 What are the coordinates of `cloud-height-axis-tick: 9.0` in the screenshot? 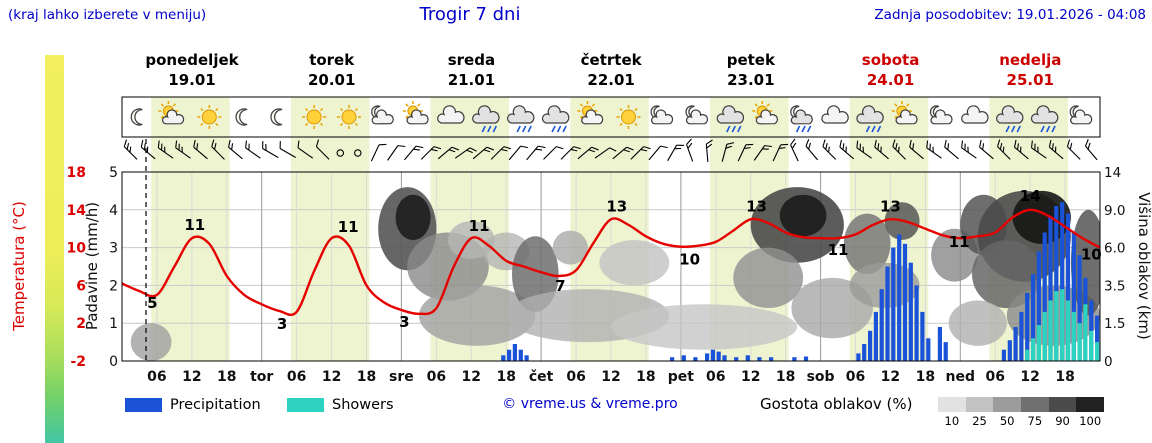 It's located at (1114, 211).